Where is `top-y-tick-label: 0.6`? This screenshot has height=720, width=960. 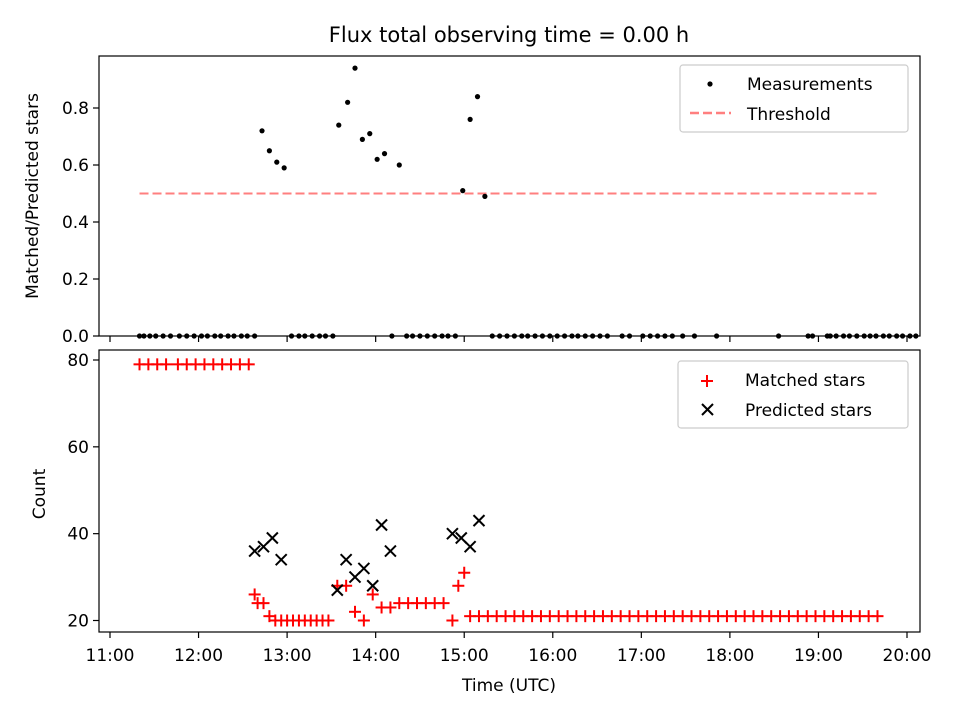
top-y-tick-label: 0.6 is located at coordinates (75, 166).